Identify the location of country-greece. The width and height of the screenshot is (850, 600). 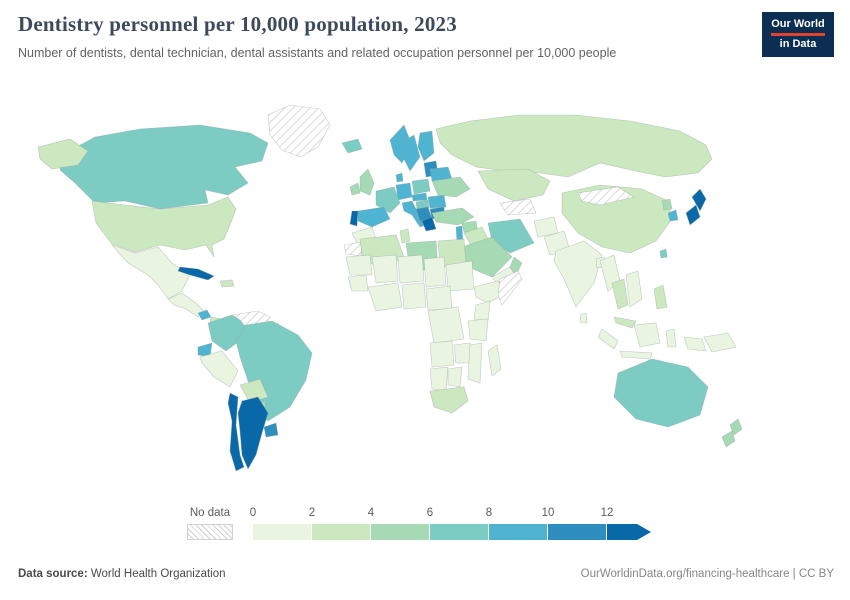
(429, 224).